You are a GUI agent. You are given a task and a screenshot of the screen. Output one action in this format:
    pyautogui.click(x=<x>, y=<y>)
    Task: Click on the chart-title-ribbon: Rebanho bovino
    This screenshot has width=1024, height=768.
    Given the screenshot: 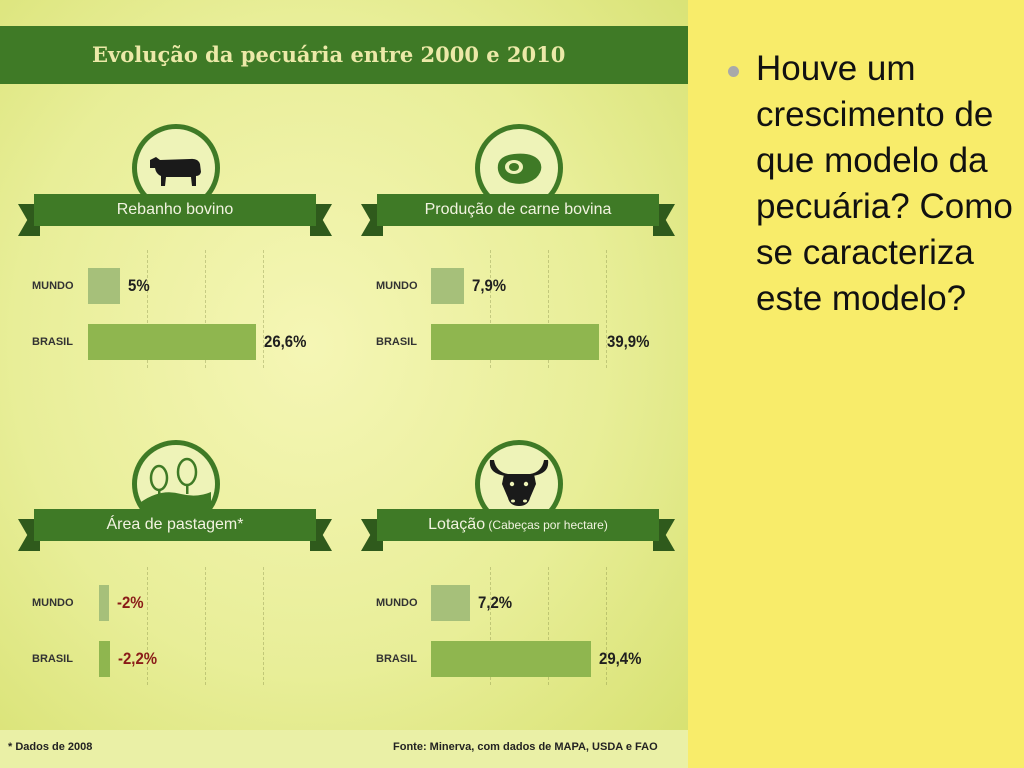 What is the action you would take?
    pyautogui.click(x=175, y=210)
    